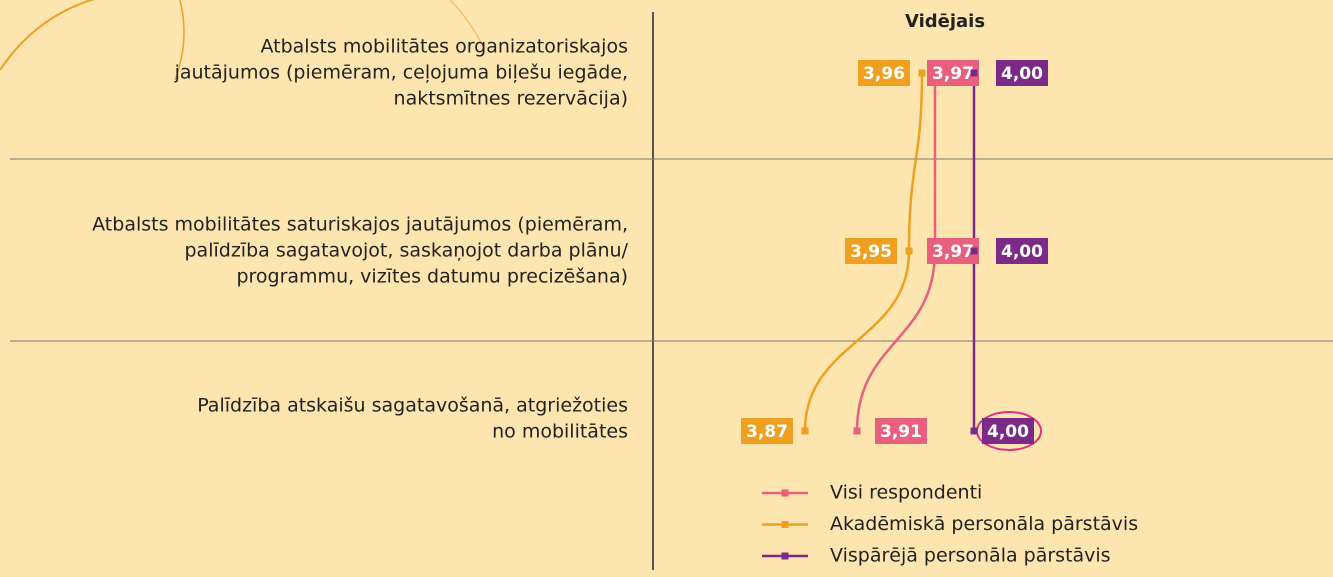 The width and height of the screenshot is (1333, 577). What do you see at coordinates (906, 493) in the screenshot?
I see `legend-label: Visi respondenti` at bounding box center [906, 493].